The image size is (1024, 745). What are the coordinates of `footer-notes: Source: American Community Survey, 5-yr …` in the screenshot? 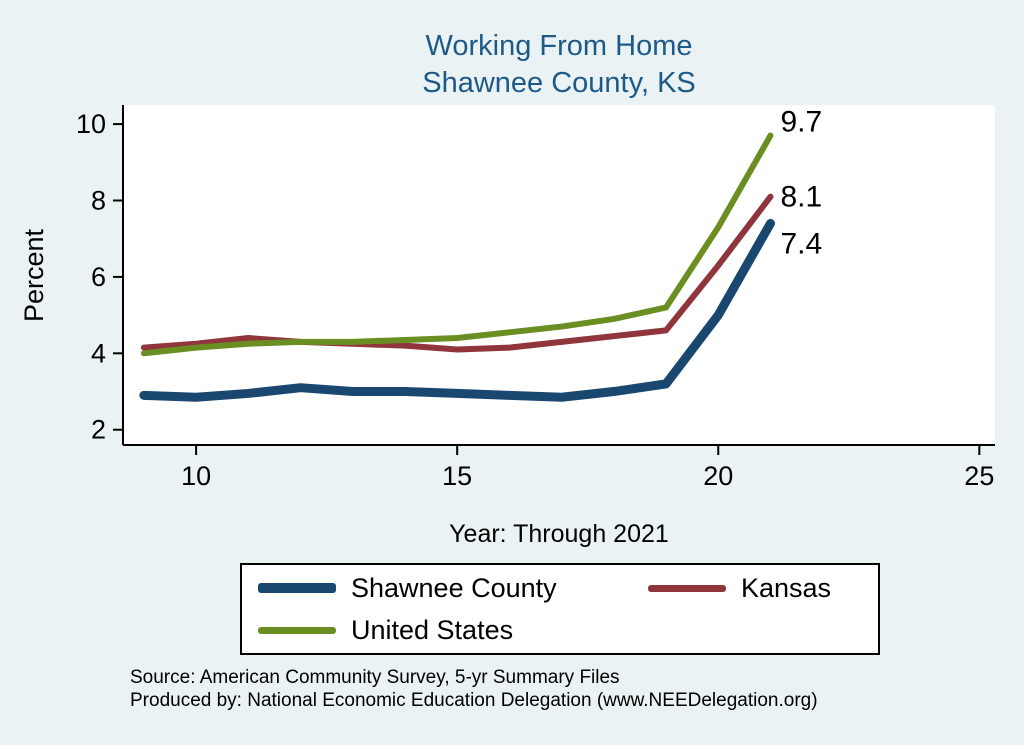 It's located at (474, 689).